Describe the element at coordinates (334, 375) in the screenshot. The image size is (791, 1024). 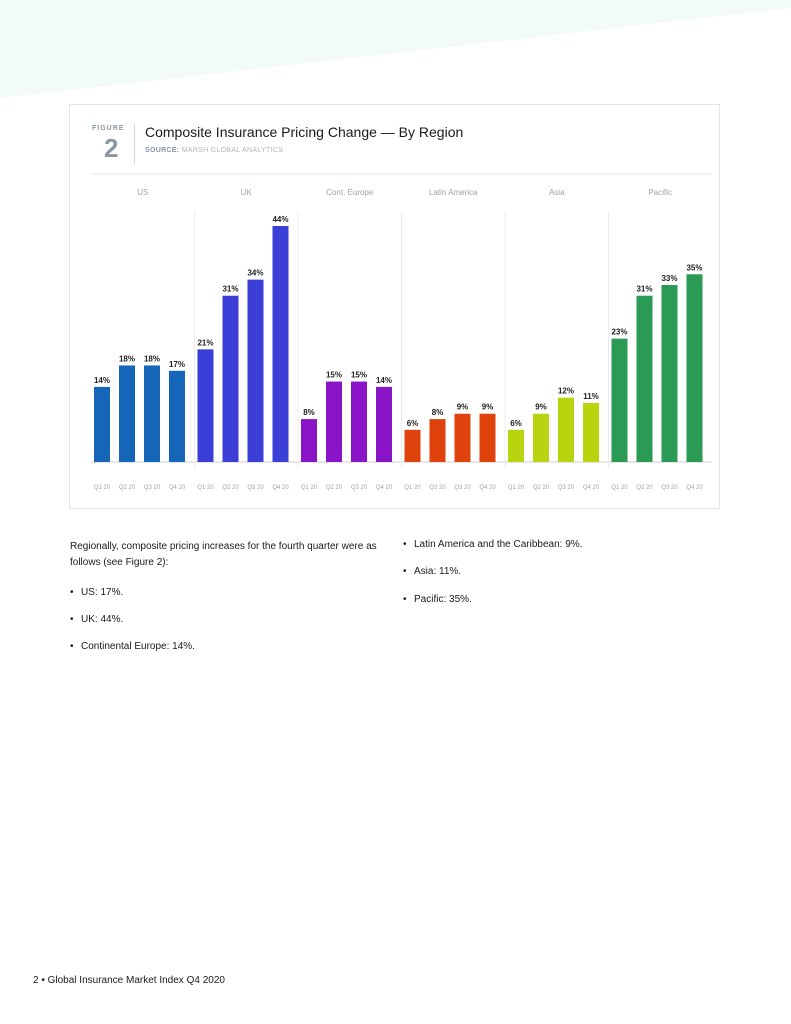
I see `data-label-cont-europe-2: 15%` at that location.